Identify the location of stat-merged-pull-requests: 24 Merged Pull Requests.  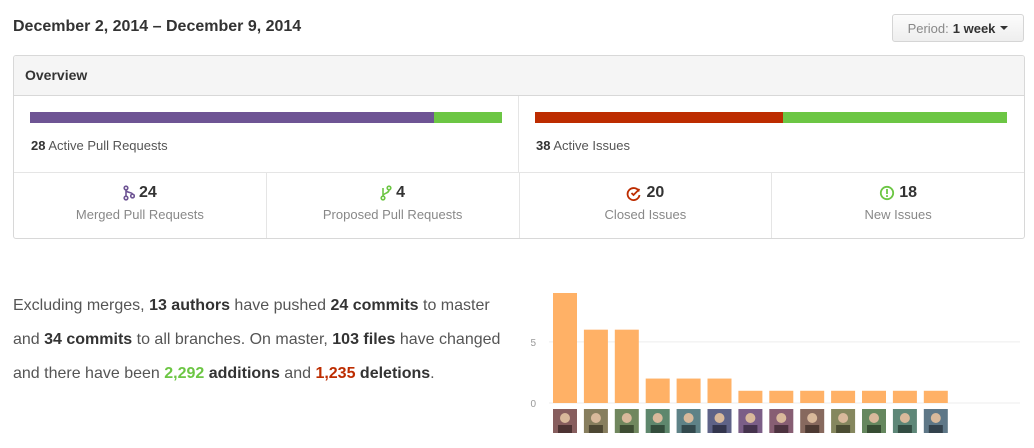
(140, 205).